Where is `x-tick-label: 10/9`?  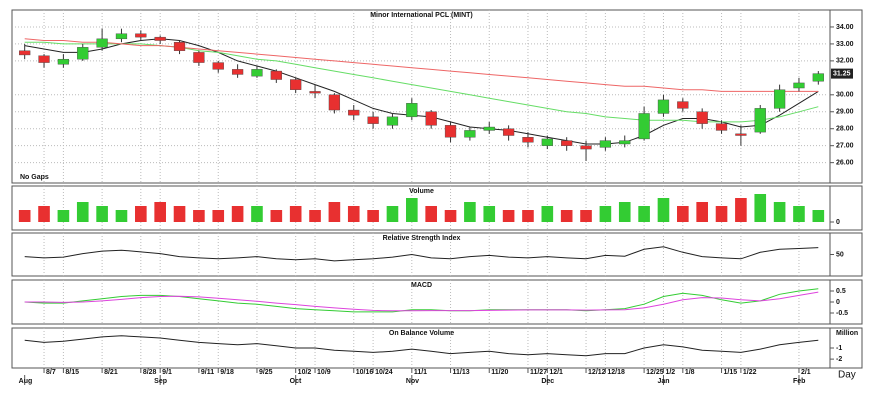
x-tick-label: 10/9 is located at coordinates (324, 372).